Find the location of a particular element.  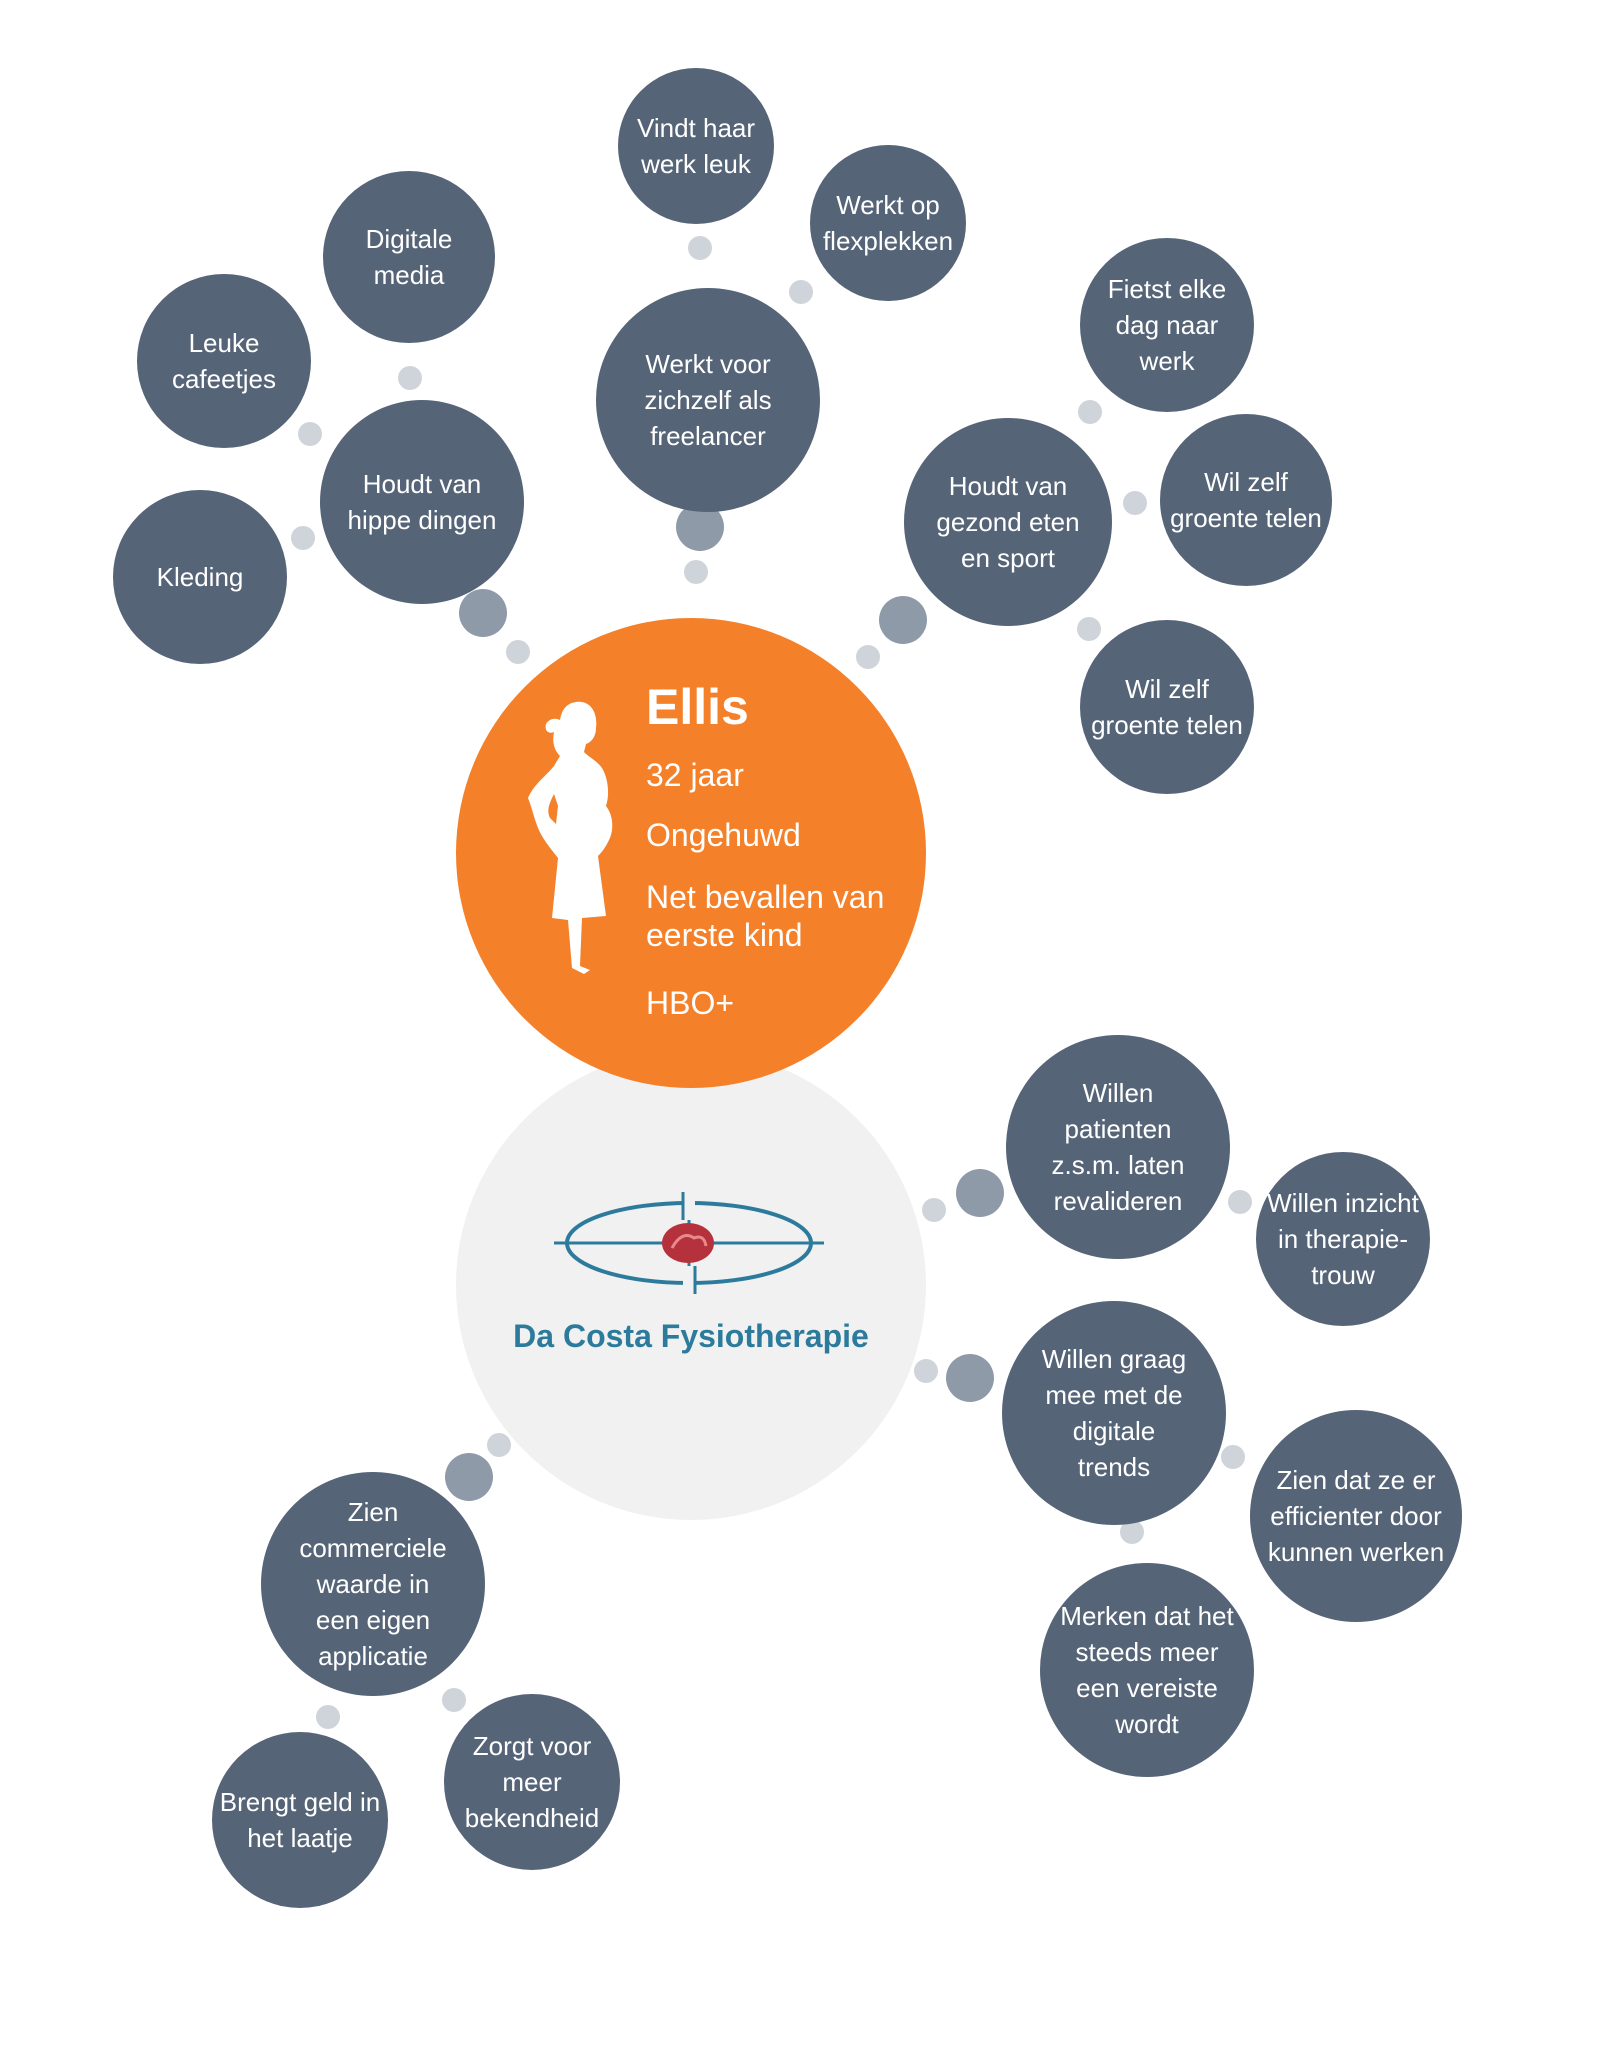

persona-age: 32 jaar is located at coordinates (695, 775).